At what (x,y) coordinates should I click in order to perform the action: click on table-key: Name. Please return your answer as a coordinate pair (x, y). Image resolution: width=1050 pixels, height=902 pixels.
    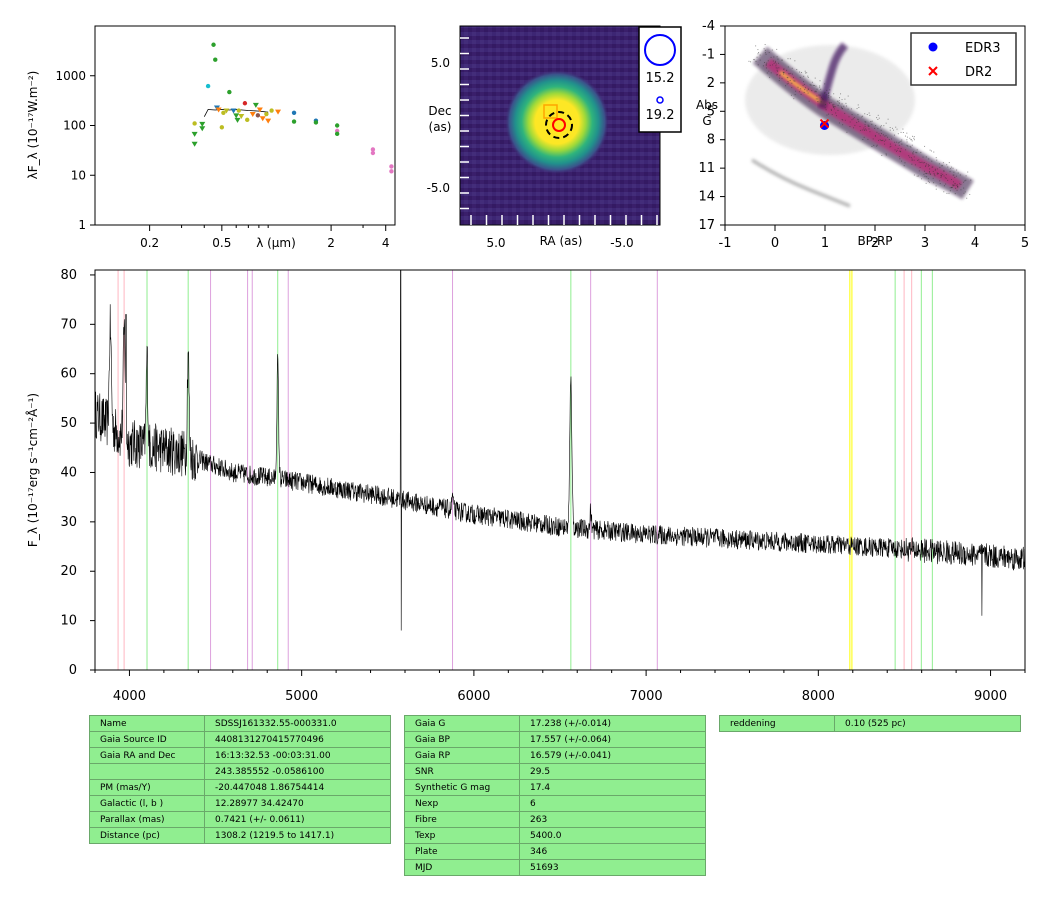
    Looking at the image, I should click on (147, 723).